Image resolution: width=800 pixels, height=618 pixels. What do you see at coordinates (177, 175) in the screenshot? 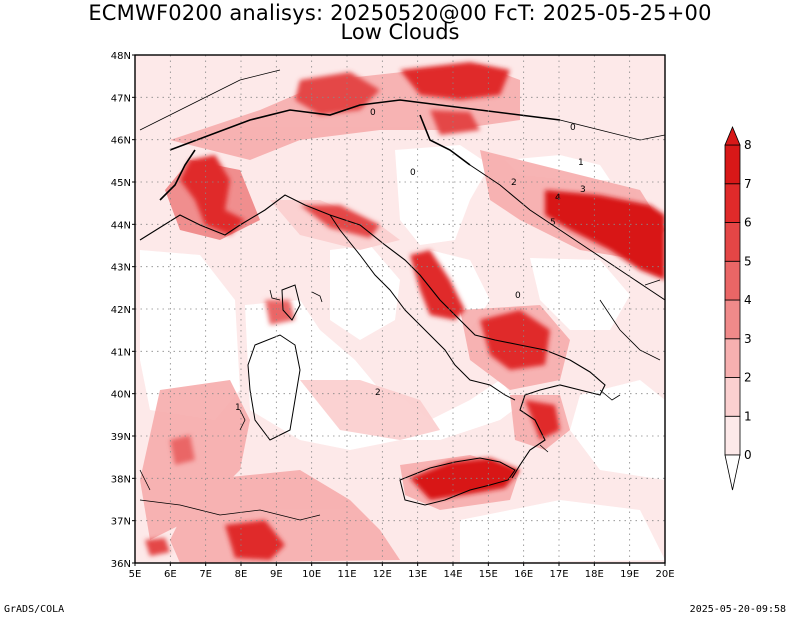
I see `france-border` at bounding box center [177, 175].